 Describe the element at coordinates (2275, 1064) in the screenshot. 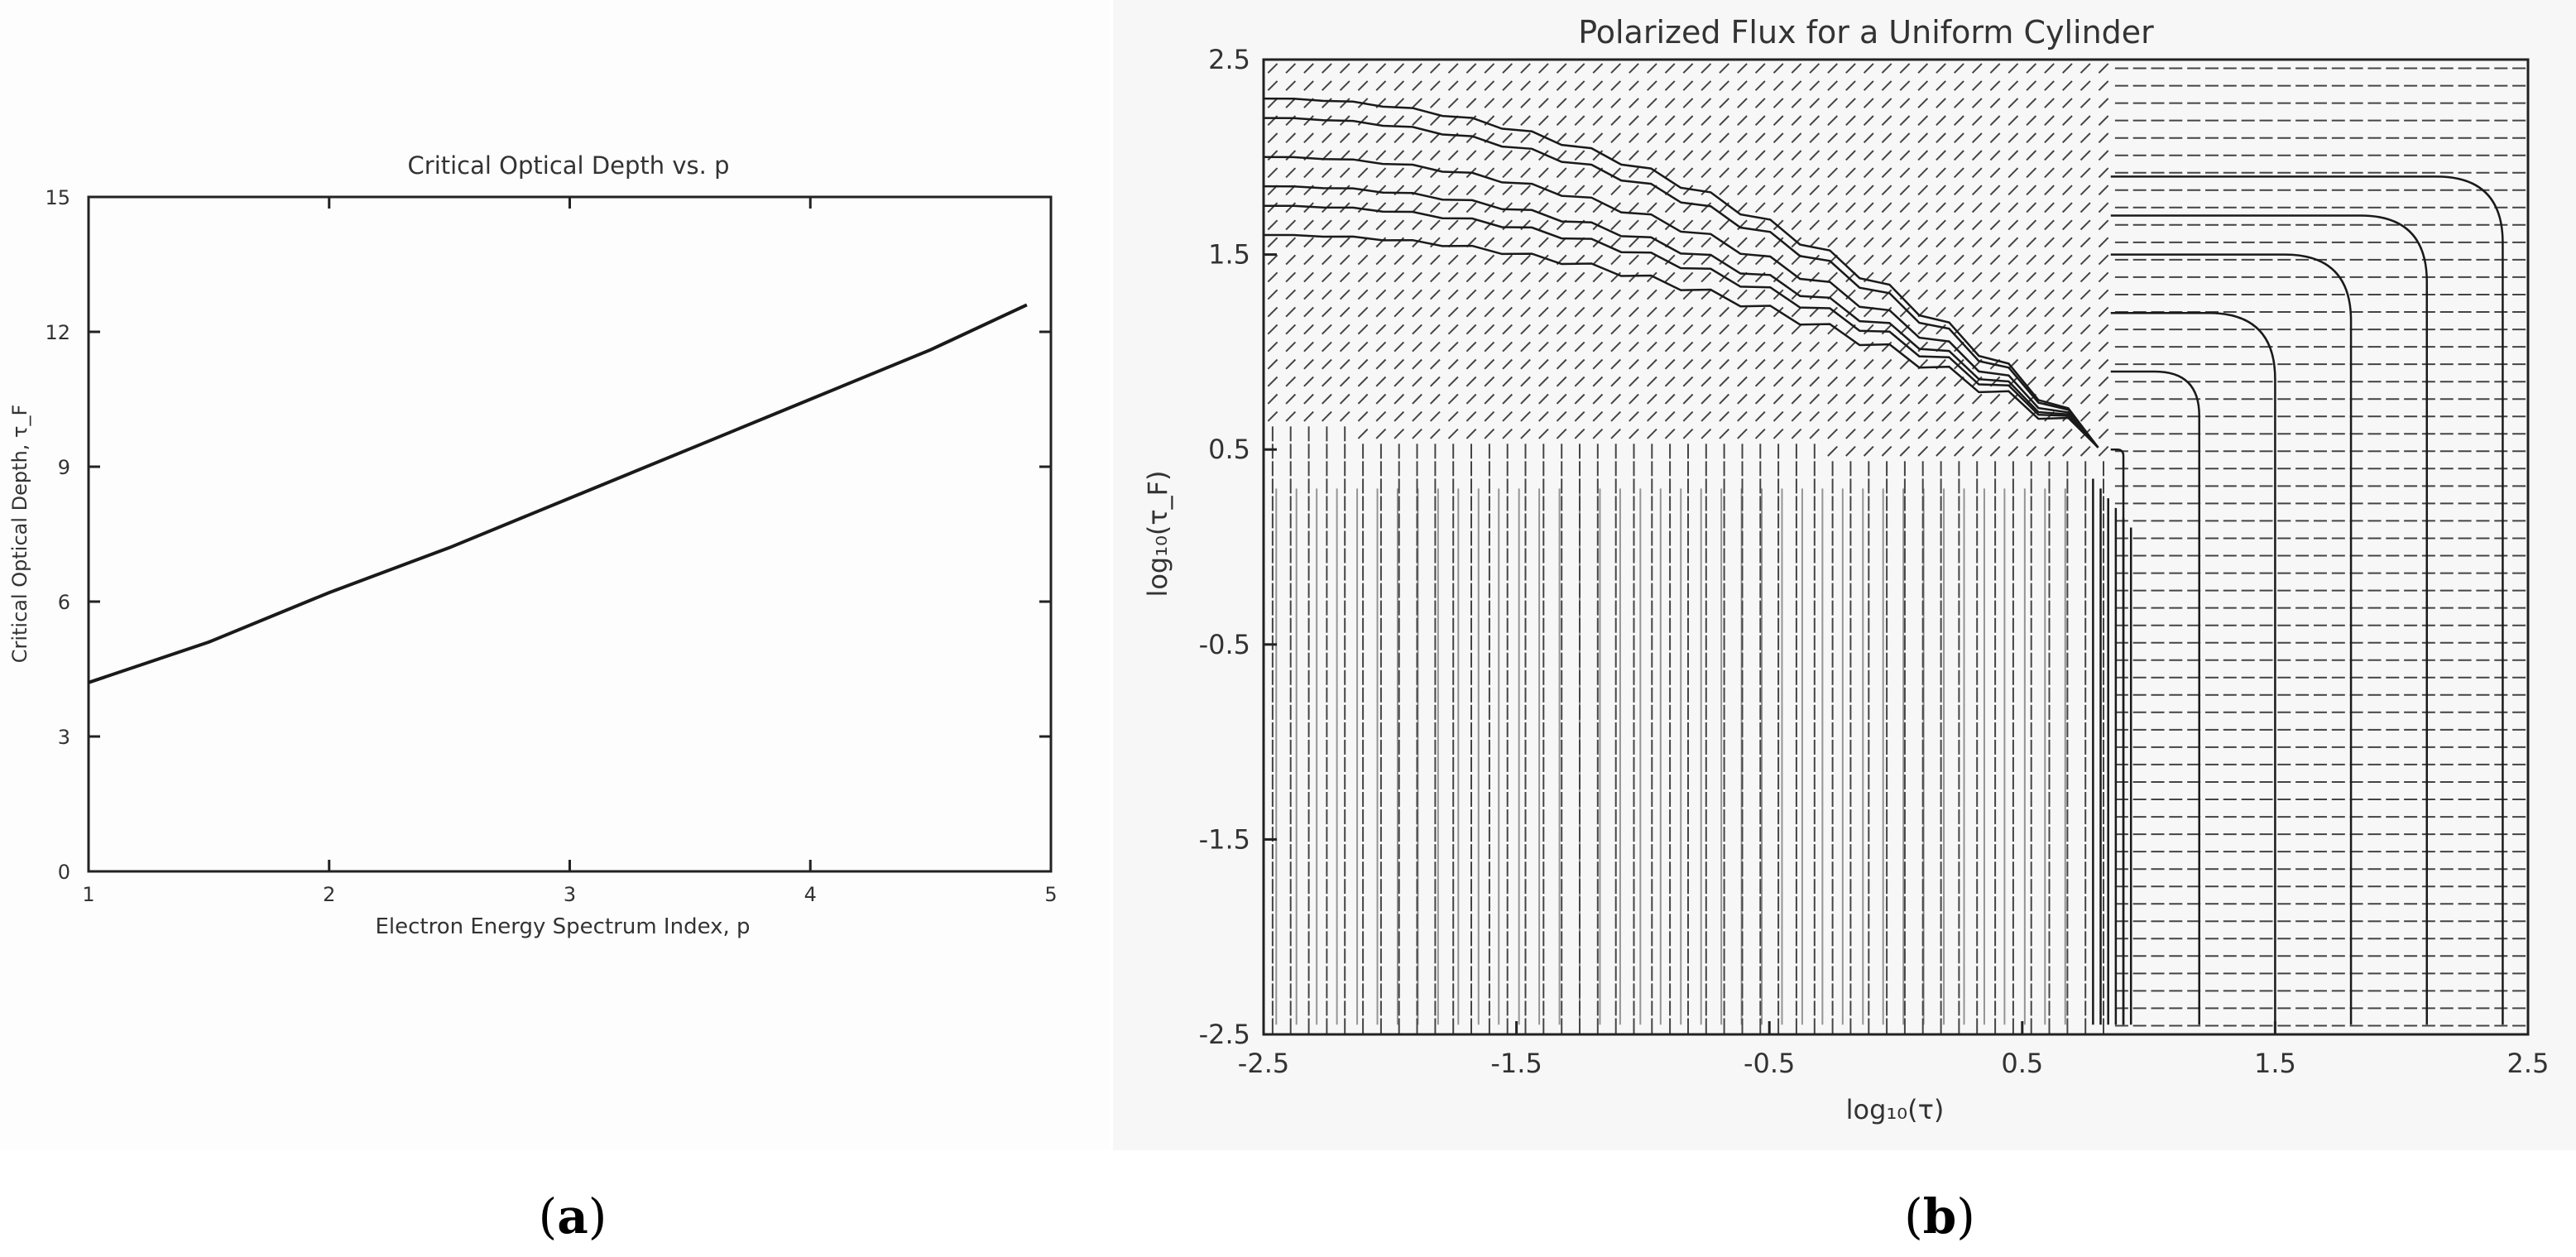

I see `x-tick-label: 1.5` at that location.